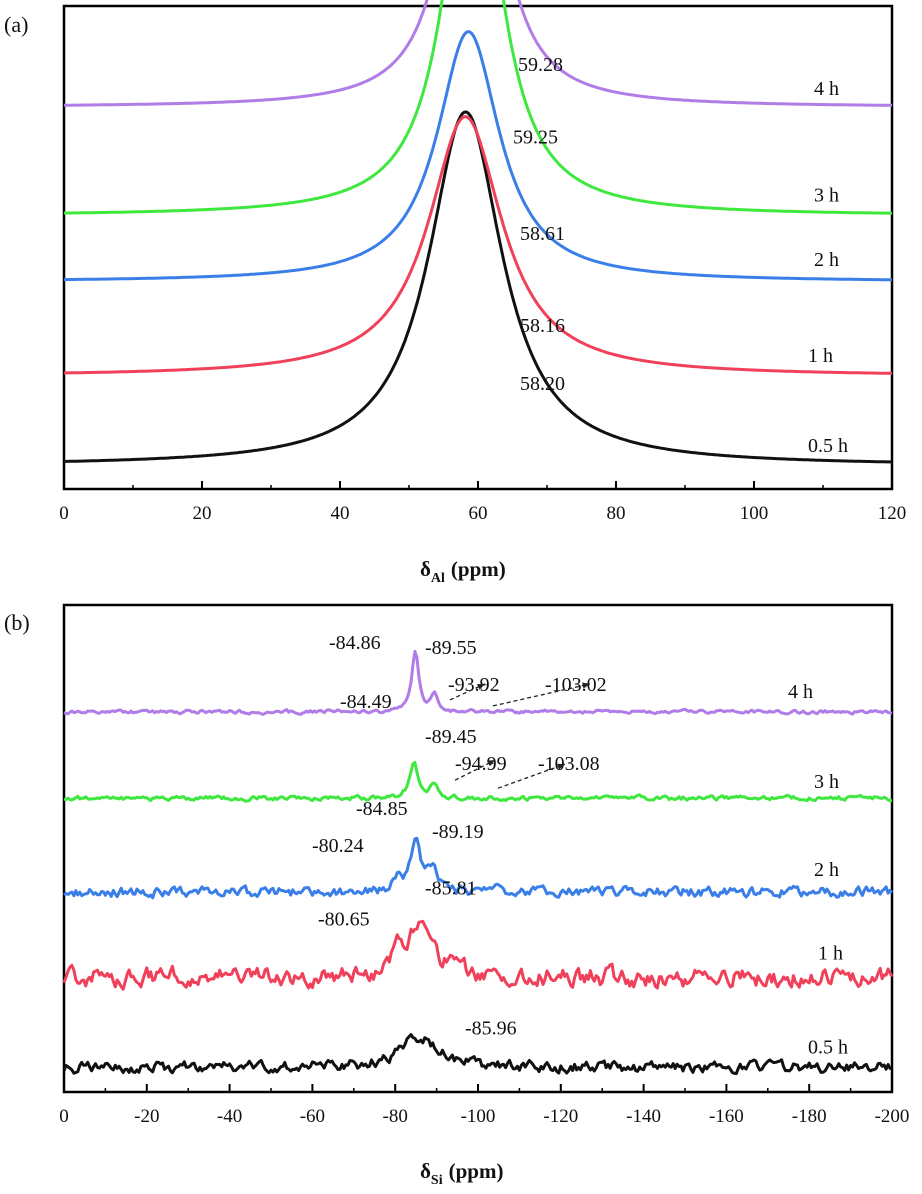  What do you see at coordinates (542, 234) in the screenshot?
I see `peak-label: 58.61` at bounding box center [542, 234].